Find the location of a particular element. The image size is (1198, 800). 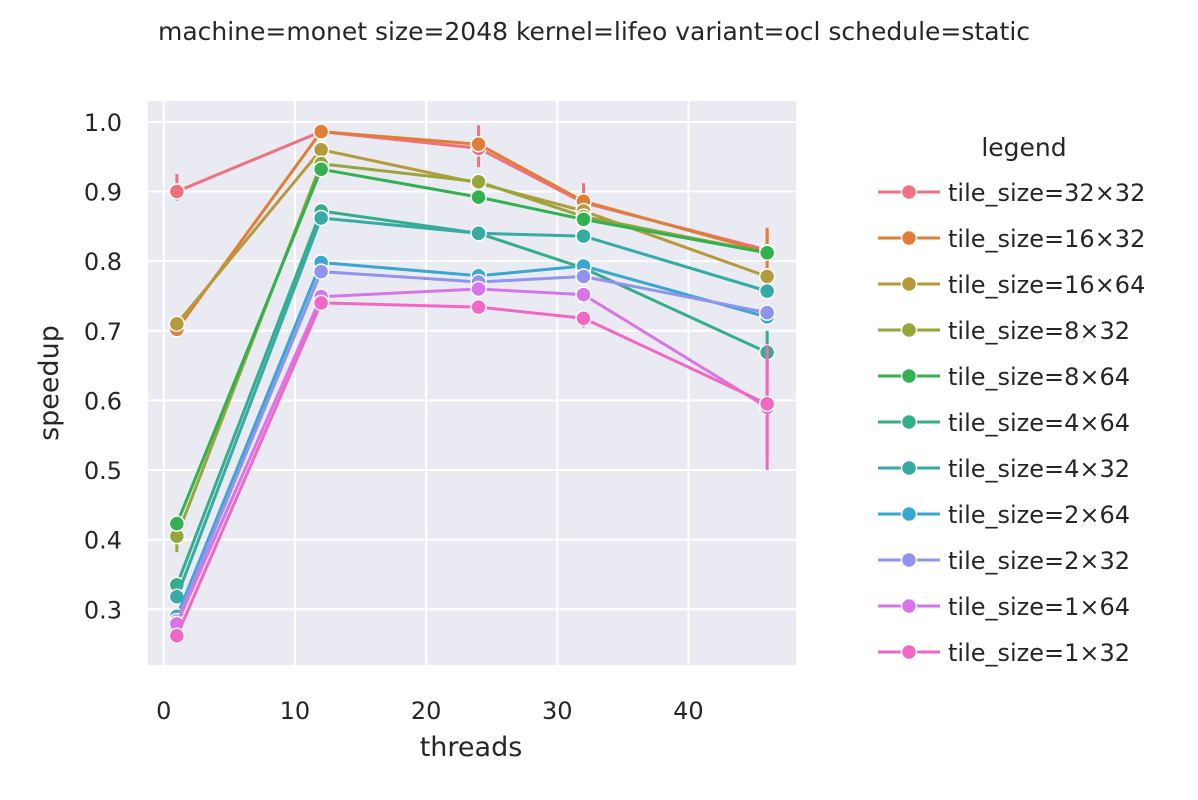

y-tick-label: 1.0 is located at coordinates (103, 123).